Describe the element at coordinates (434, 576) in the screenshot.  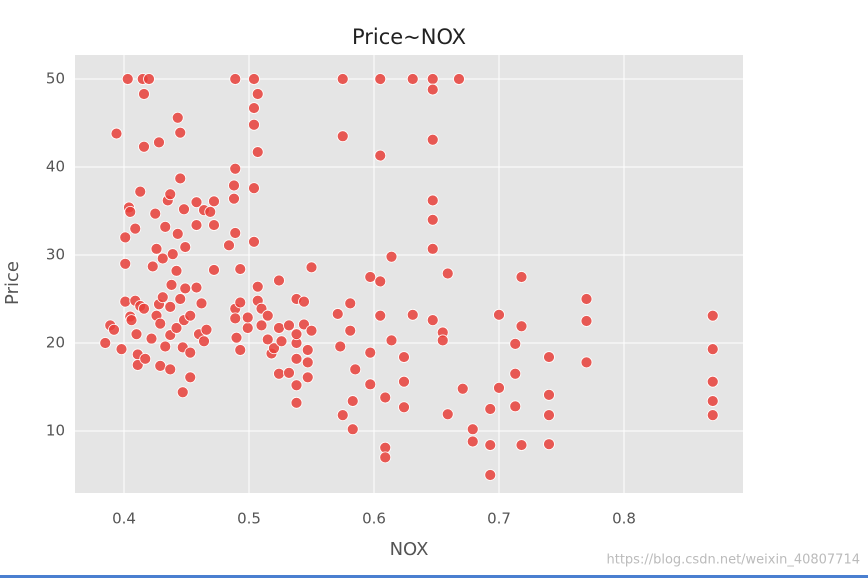
I see `bottom-bar` at that location.